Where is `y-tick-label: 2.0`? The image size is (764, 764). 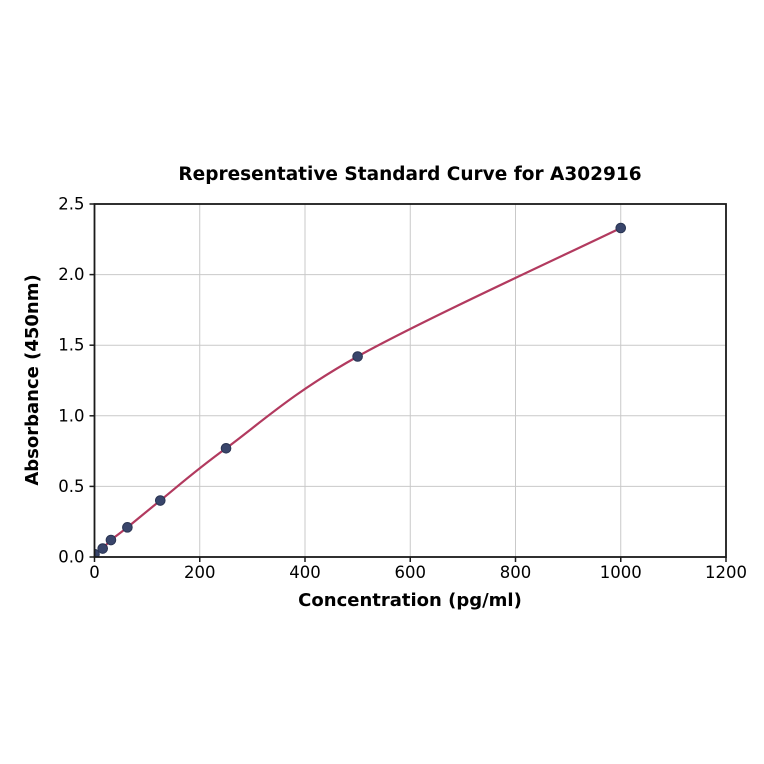
y-tick-label: 2.0 is located at coordinates (71, 274).